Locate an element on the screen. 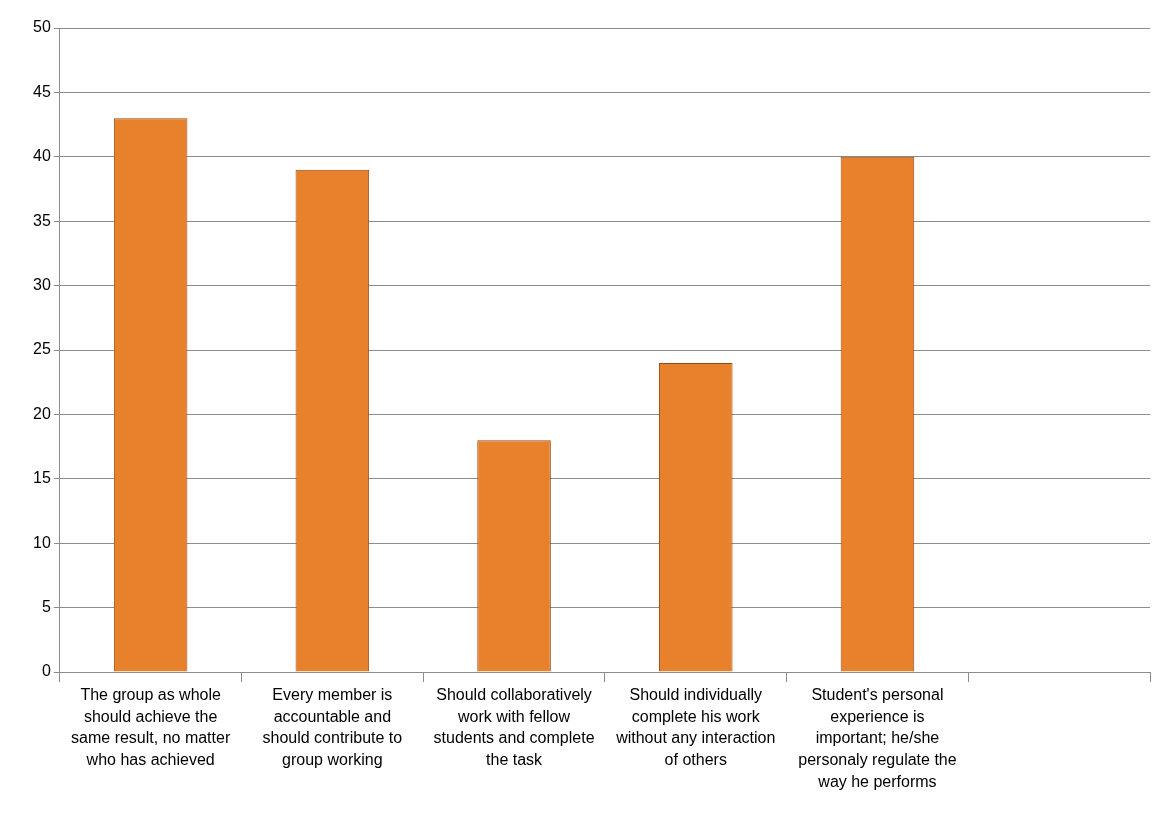 The image size is (1174, 816). y-tick-label: 50 is located at coordinates (42, 27).